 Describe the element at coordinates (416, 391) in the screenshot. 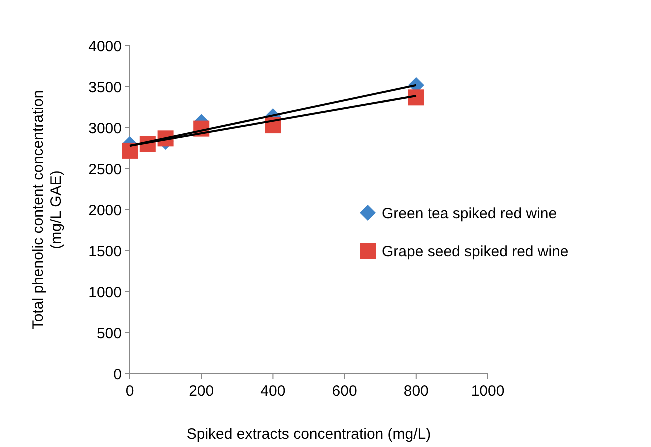

I see `x-tick-label: 800` at that location.